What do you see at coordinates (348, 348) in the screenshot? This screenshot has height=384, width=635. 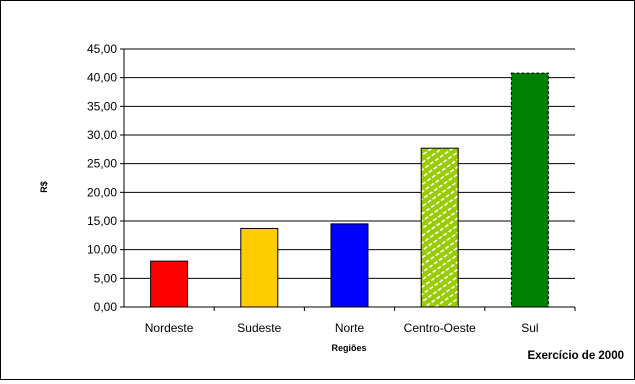 I see `x-axis-title: Regiões` at bounding box center [348, 348].